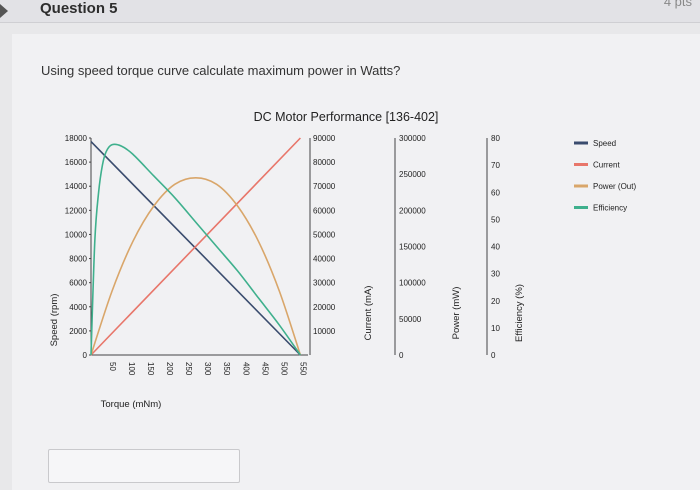  What do you see at coordinates (226, 369) in the screenshot?
I see `torque-tick-label: 350` at bounding box center [226, 369].